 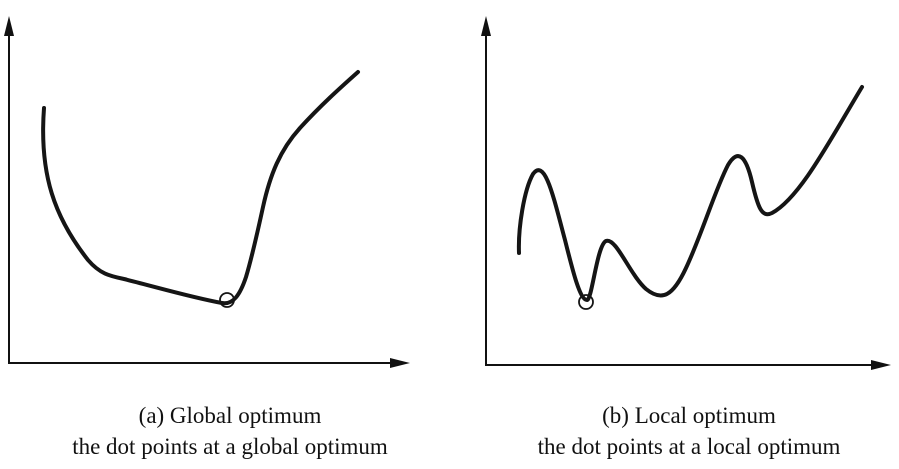 What do you see at coordinates (230, 415) in the screenshot?
I see `caption-a-title: (a) Global optimum` at bounding box center [230, 415].